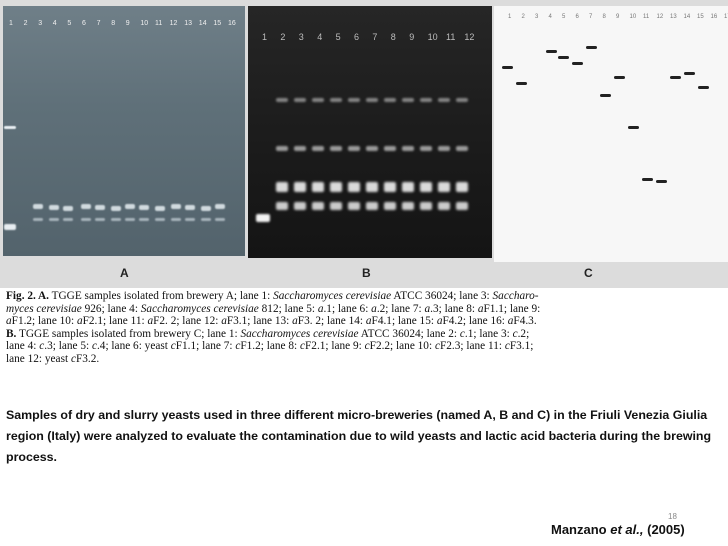 The height and width of the screenshot is (546, 728). What do you see at coordinates (579, 529) in the screenshot?
I see `citation-author: Manzano` at bounding box center [579, 529].